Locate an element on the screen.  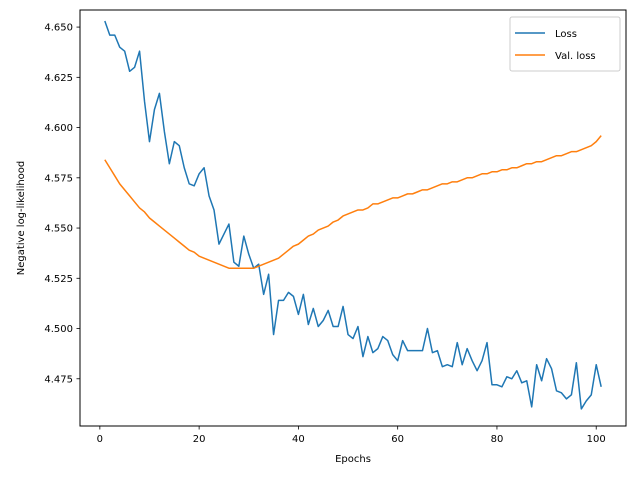
y-tick-label: 4.550 is located at coordinates (58, 229).